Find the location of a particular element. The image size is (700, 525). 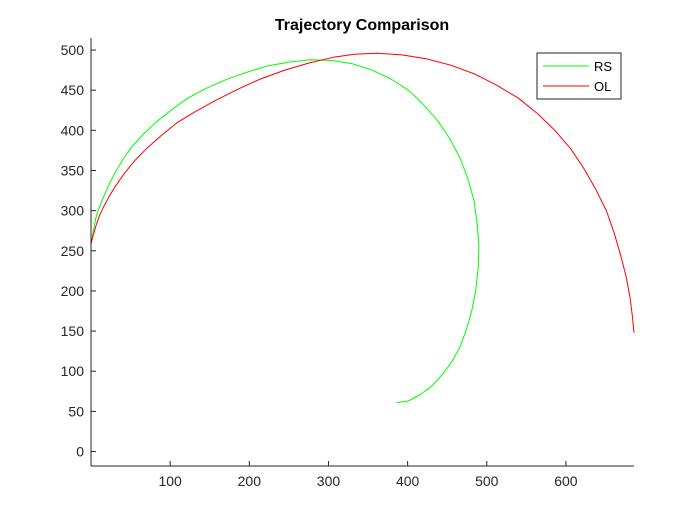

y-tick-label: 200 is located at coordinates (73, 291).